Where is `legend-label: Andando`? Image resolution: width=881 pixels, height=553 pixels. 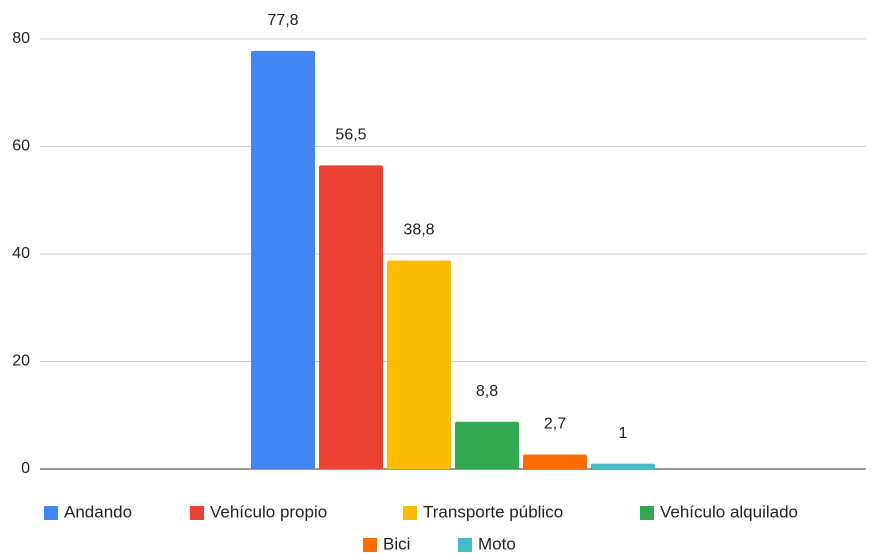 legend-label: Andando is located at coordinates (98, 511).